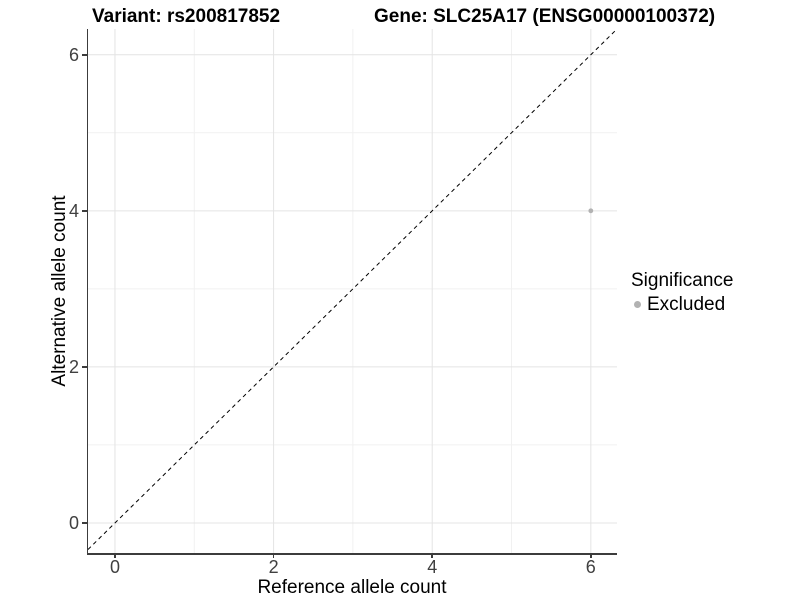  I want to click on legend-entry-excluded: Excluded, so click(683, 304).